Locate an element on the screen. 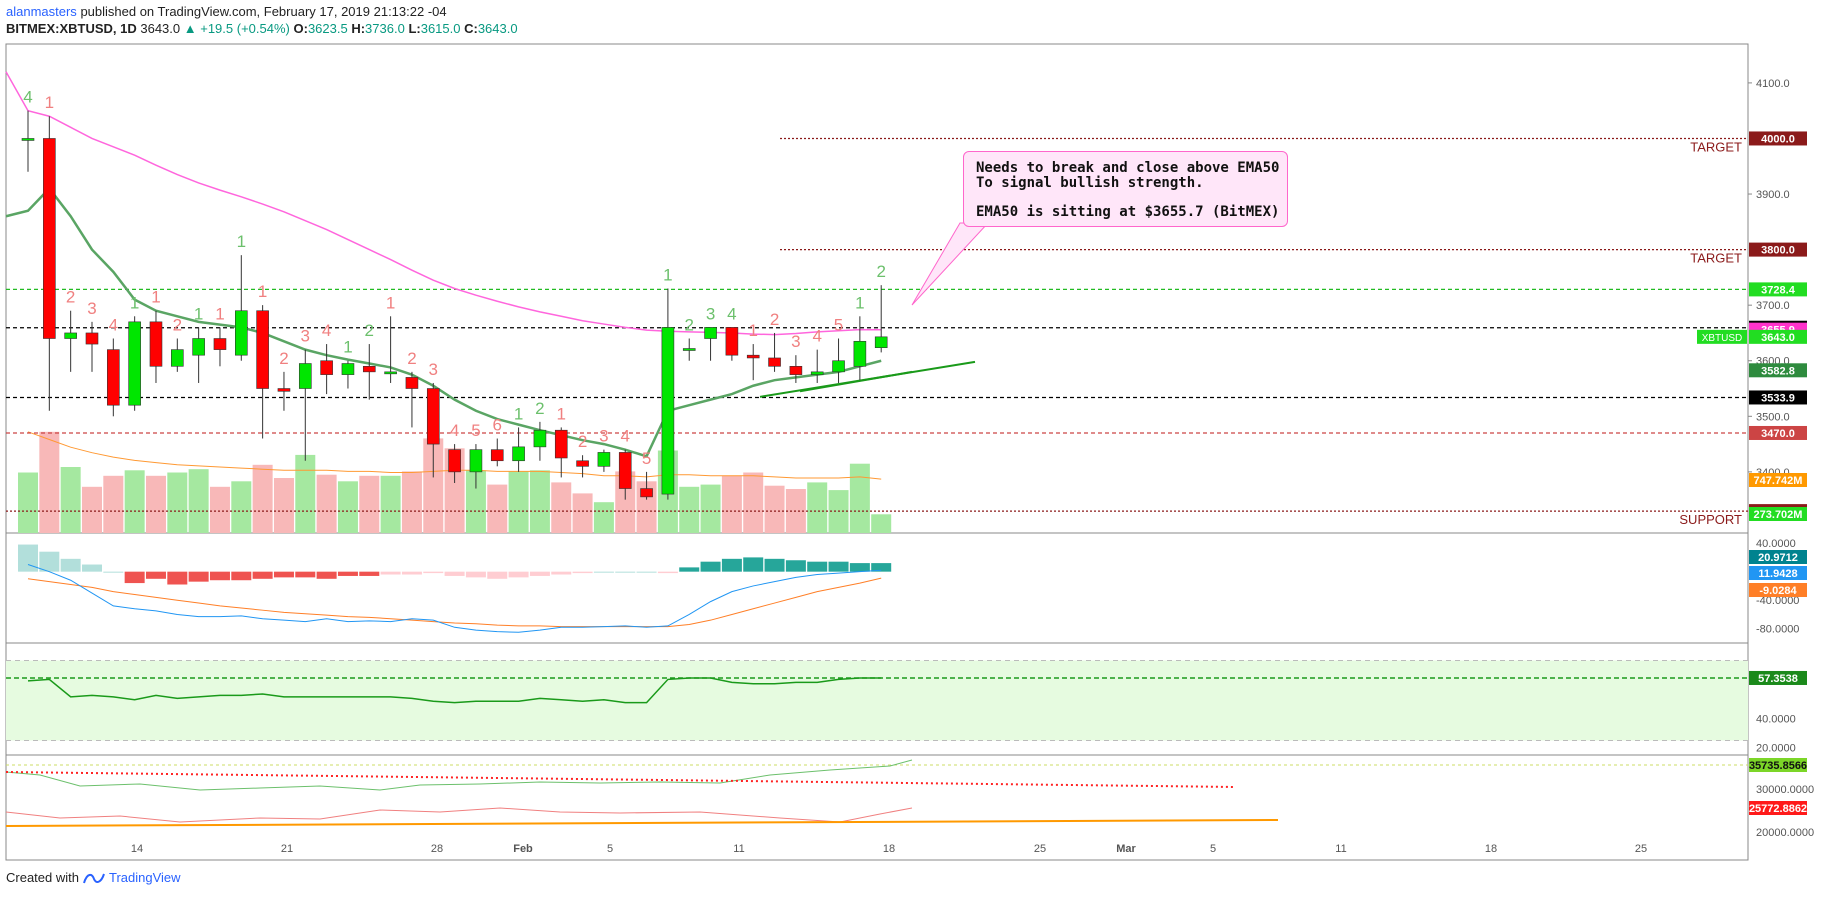 The height and width of the screenshot is (898, 1828). tradingview-link: TradingView is located at coordinates (144, 877).